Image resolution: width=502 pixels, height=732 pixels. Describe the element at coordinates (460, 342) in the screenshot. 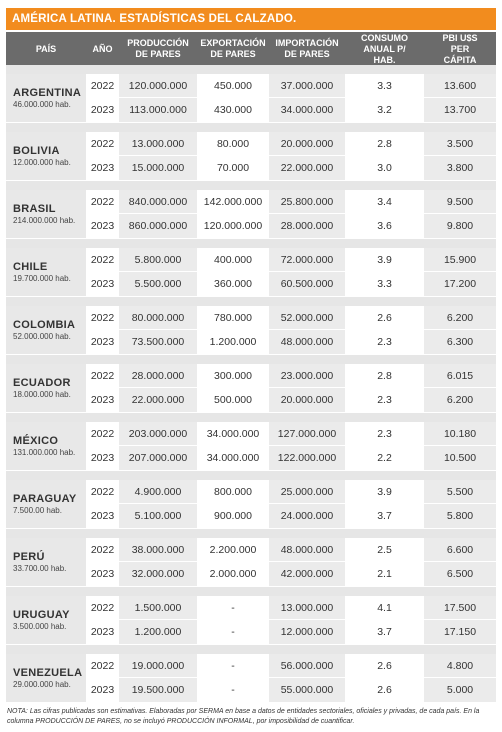

I see `gdp-cell: 6.300` at that location.